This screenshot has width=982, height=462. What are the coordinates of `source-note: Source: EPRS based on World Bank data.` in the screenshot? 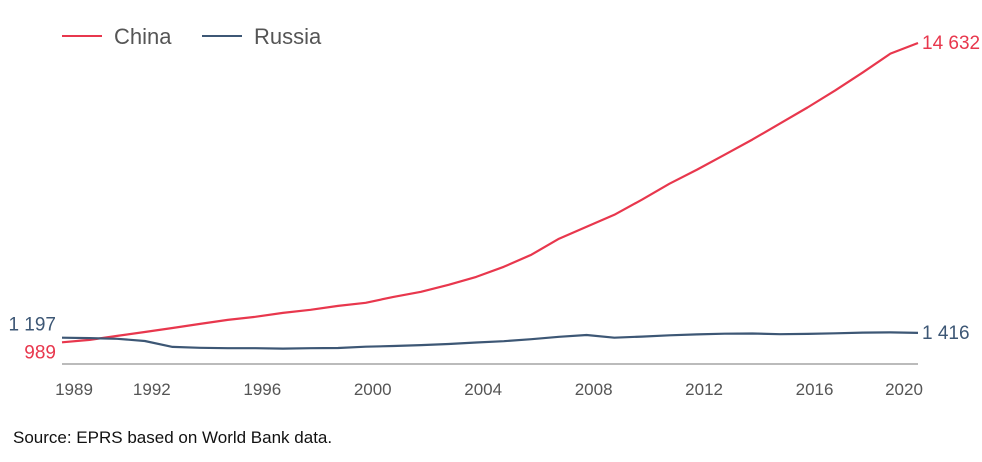 It's located at (173, 437).